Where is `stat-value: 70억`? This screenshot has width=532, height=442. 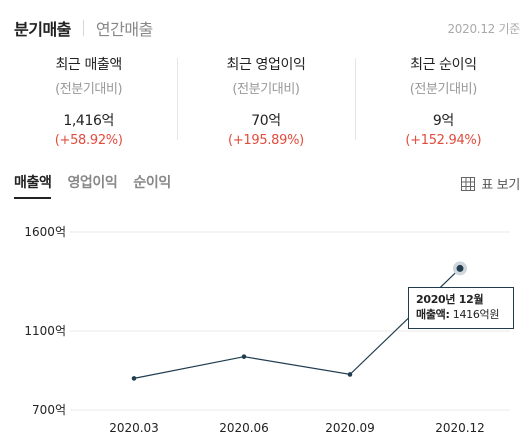
stat-value: 70억 is located at coordinates (266, 121).